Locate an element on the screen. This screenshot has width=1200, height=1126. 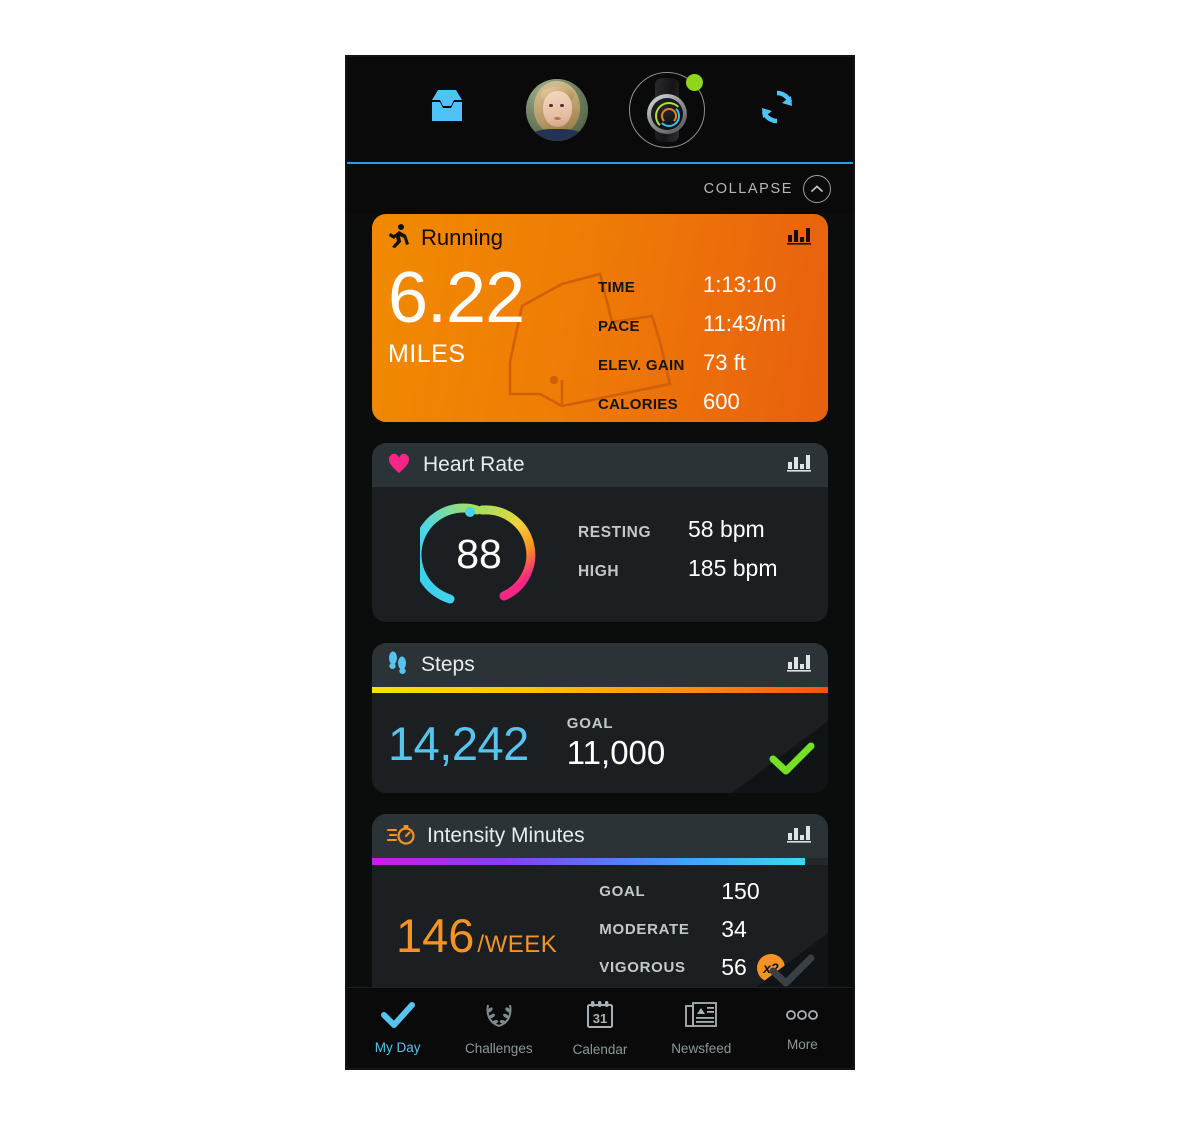
user-avatar is located at coordinates (557, 109).